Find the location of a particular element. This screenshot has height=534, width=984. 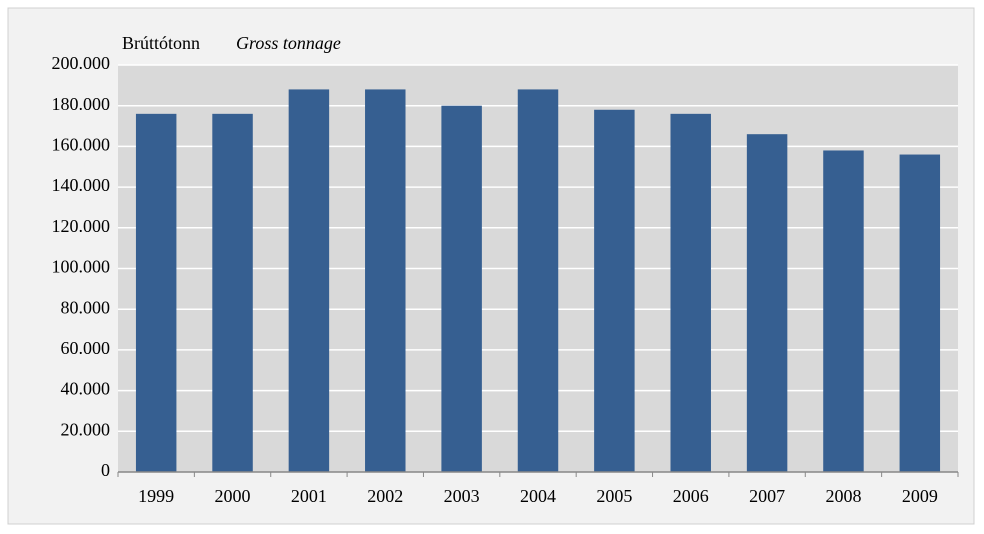

y-tick-label: 100.000 is located at coordinates (81, 267).